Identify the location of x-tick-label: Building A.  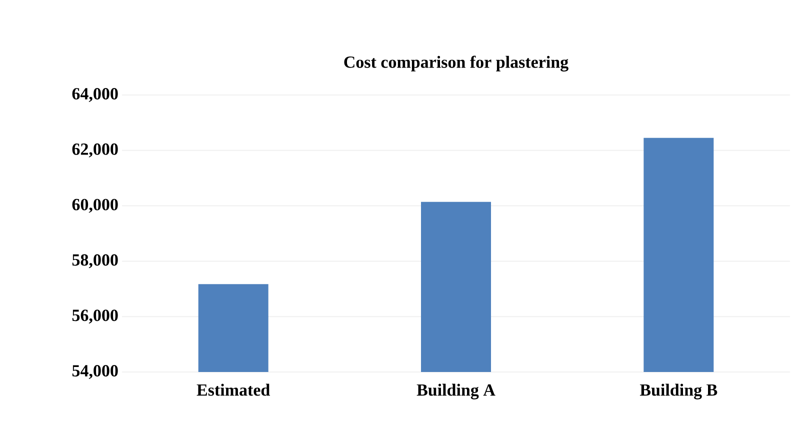
(456, 392).